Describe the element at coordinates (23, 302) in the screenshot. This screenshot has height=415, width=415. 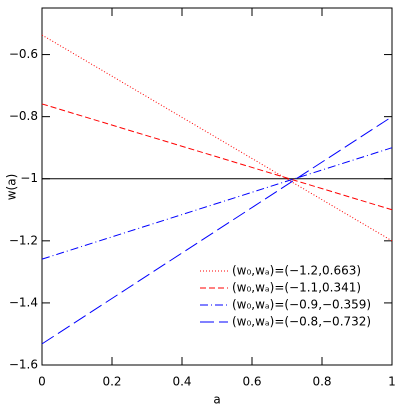
I see `y-tick-label: −1.4` at that location.